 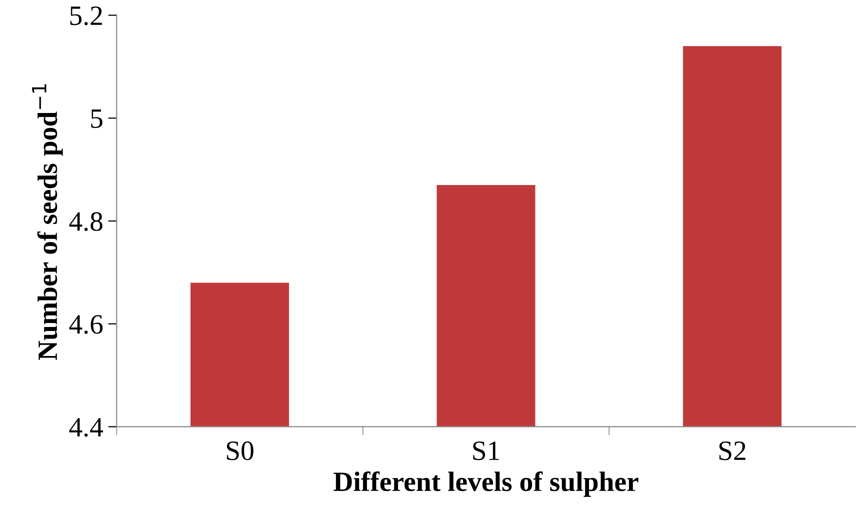 I want to click on x-axis-title: Different levels of sulpher, so click(x=486, y=484).